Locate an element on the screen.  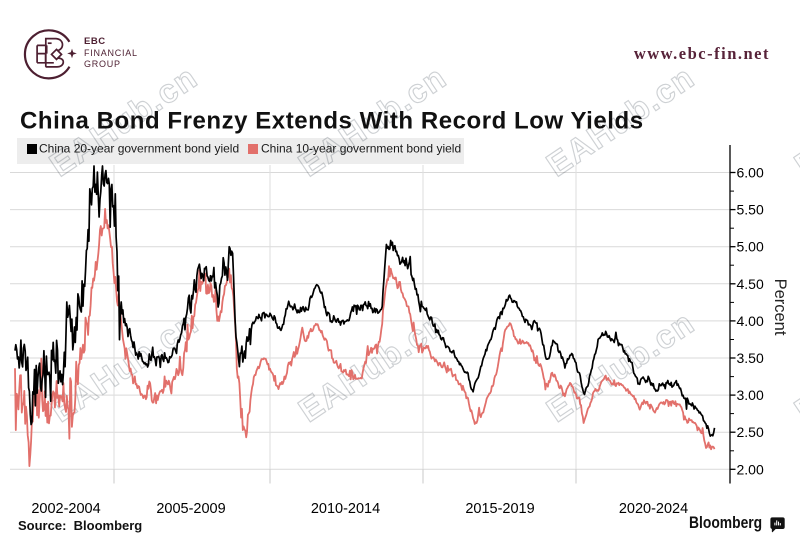
svg-text: 2.00 is located at coordinates (750, 469).